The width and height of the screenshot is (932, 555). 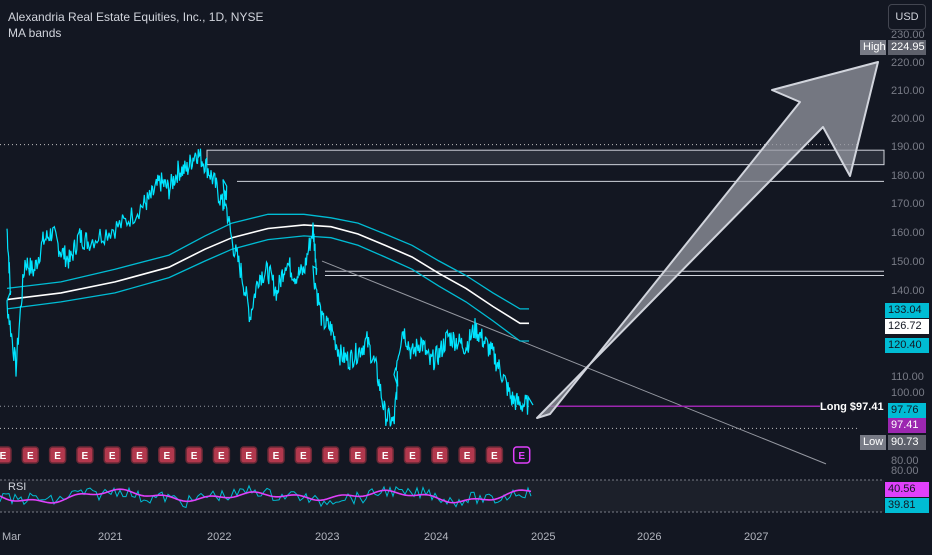 What do you see at coordinates (649, 537) in the screenshot?
I see `time-axis-label: 2026` at bounding box center [649, 537].